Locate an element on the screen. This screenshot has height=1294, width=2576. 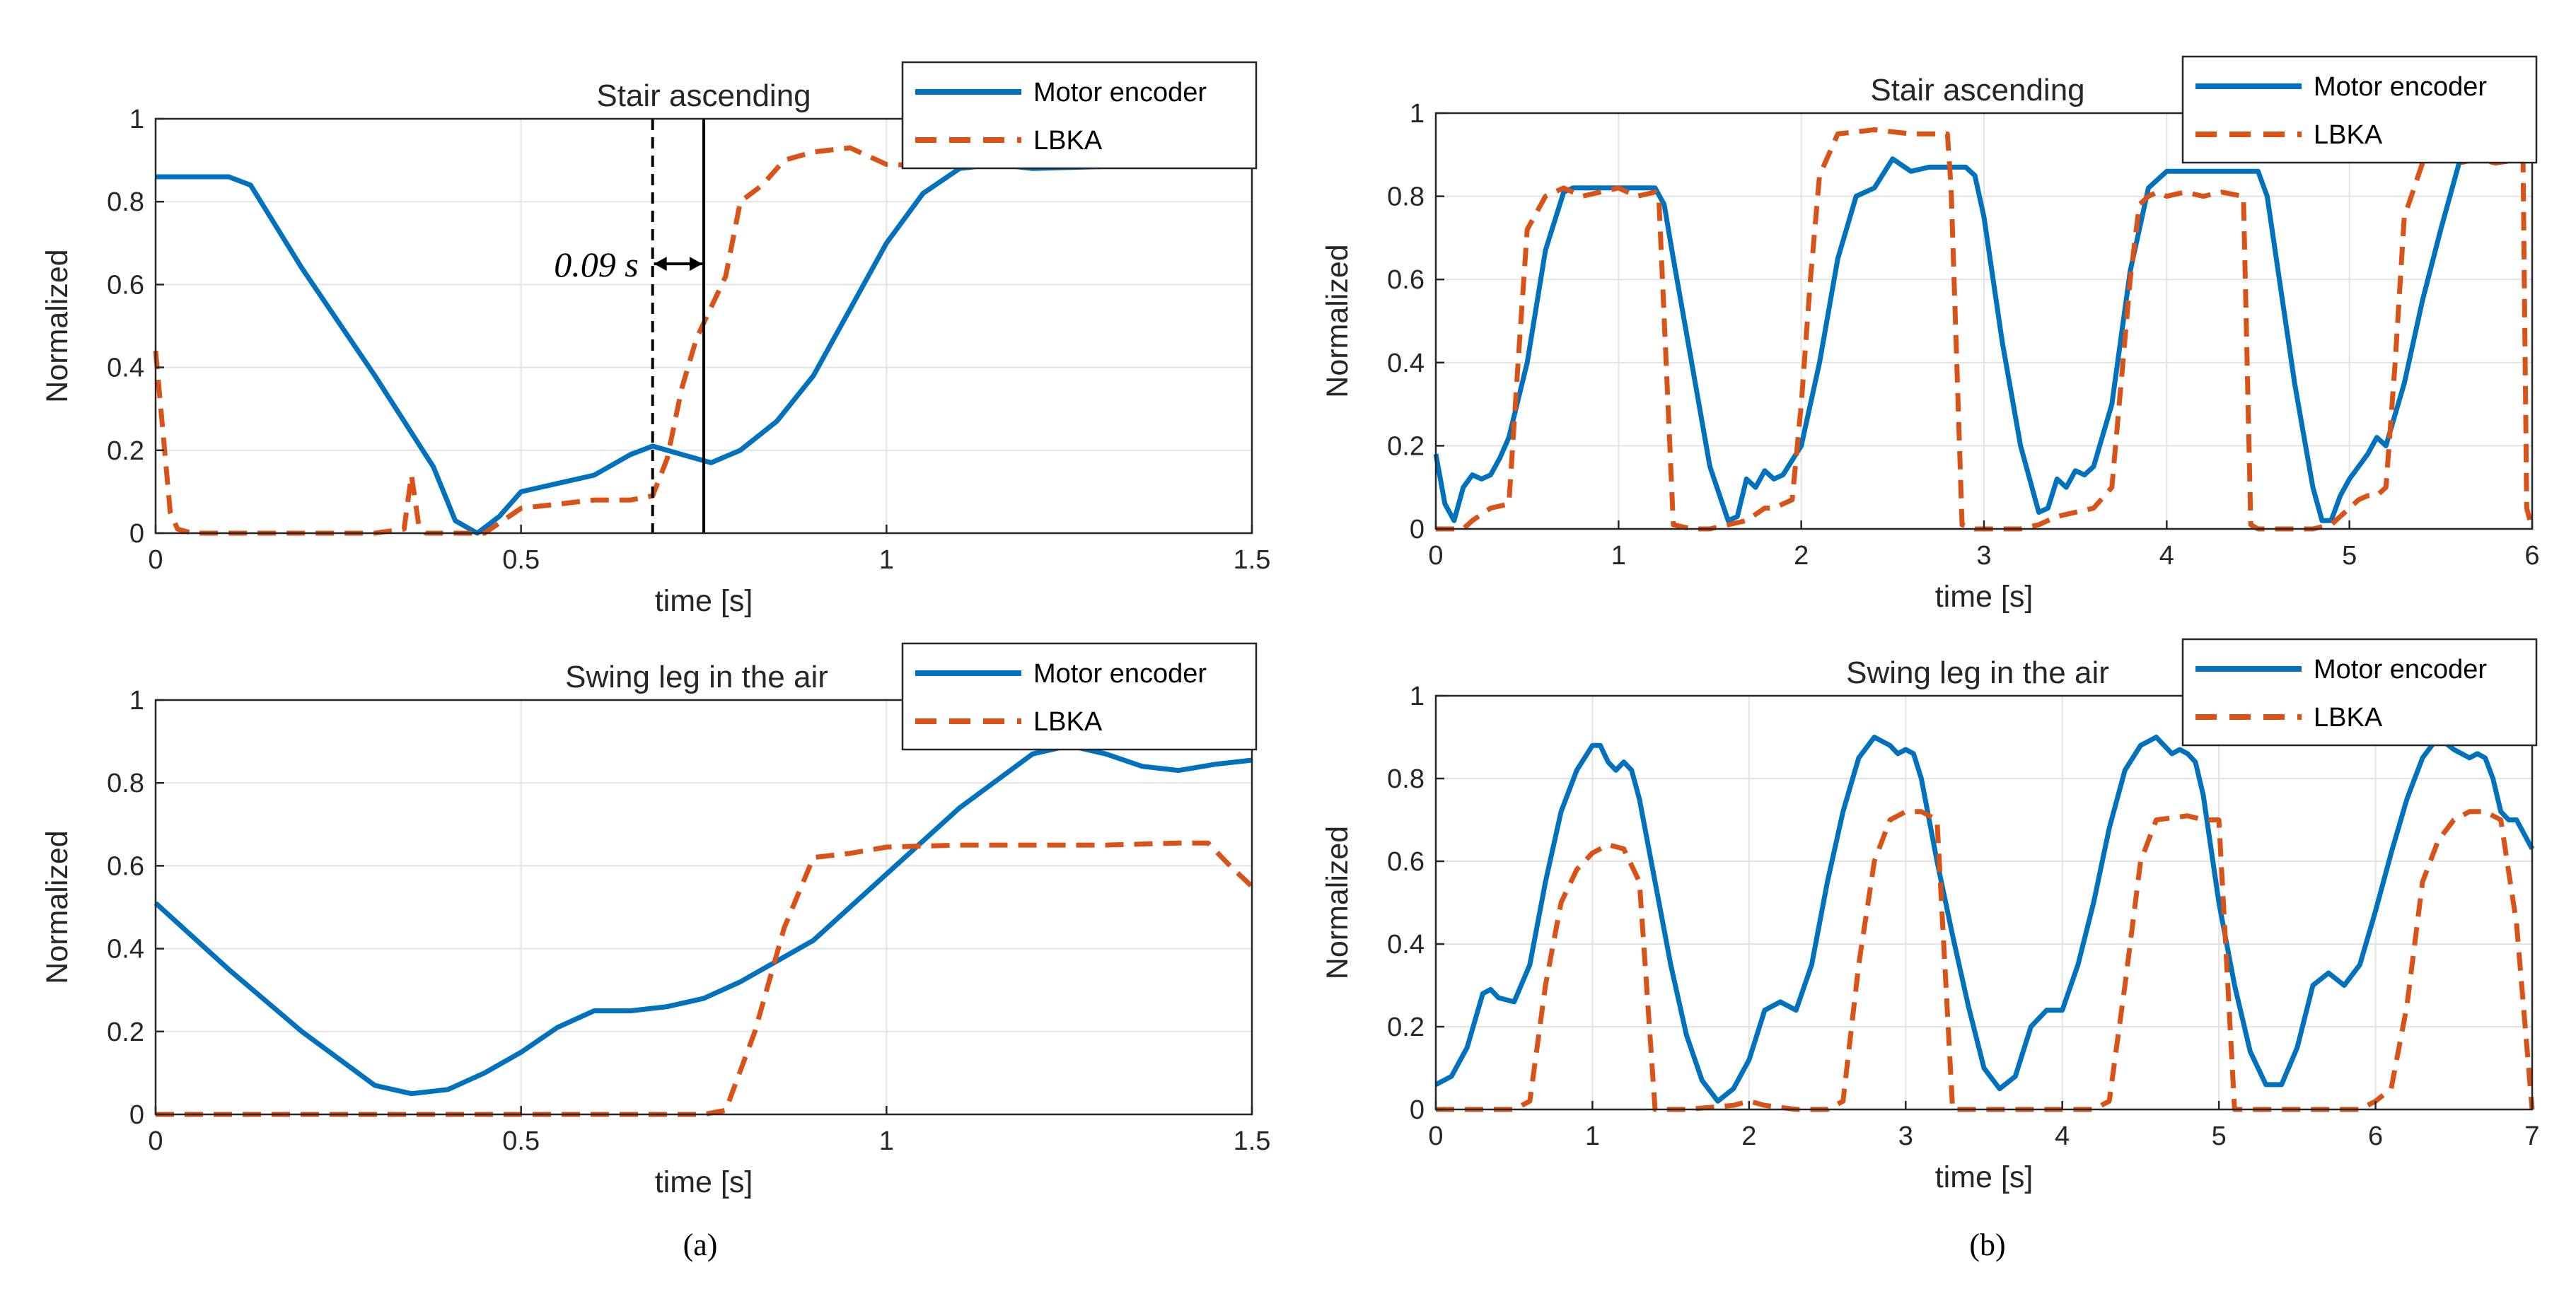
x-tick-label: 7 is located at coordinates (2531, 1136).